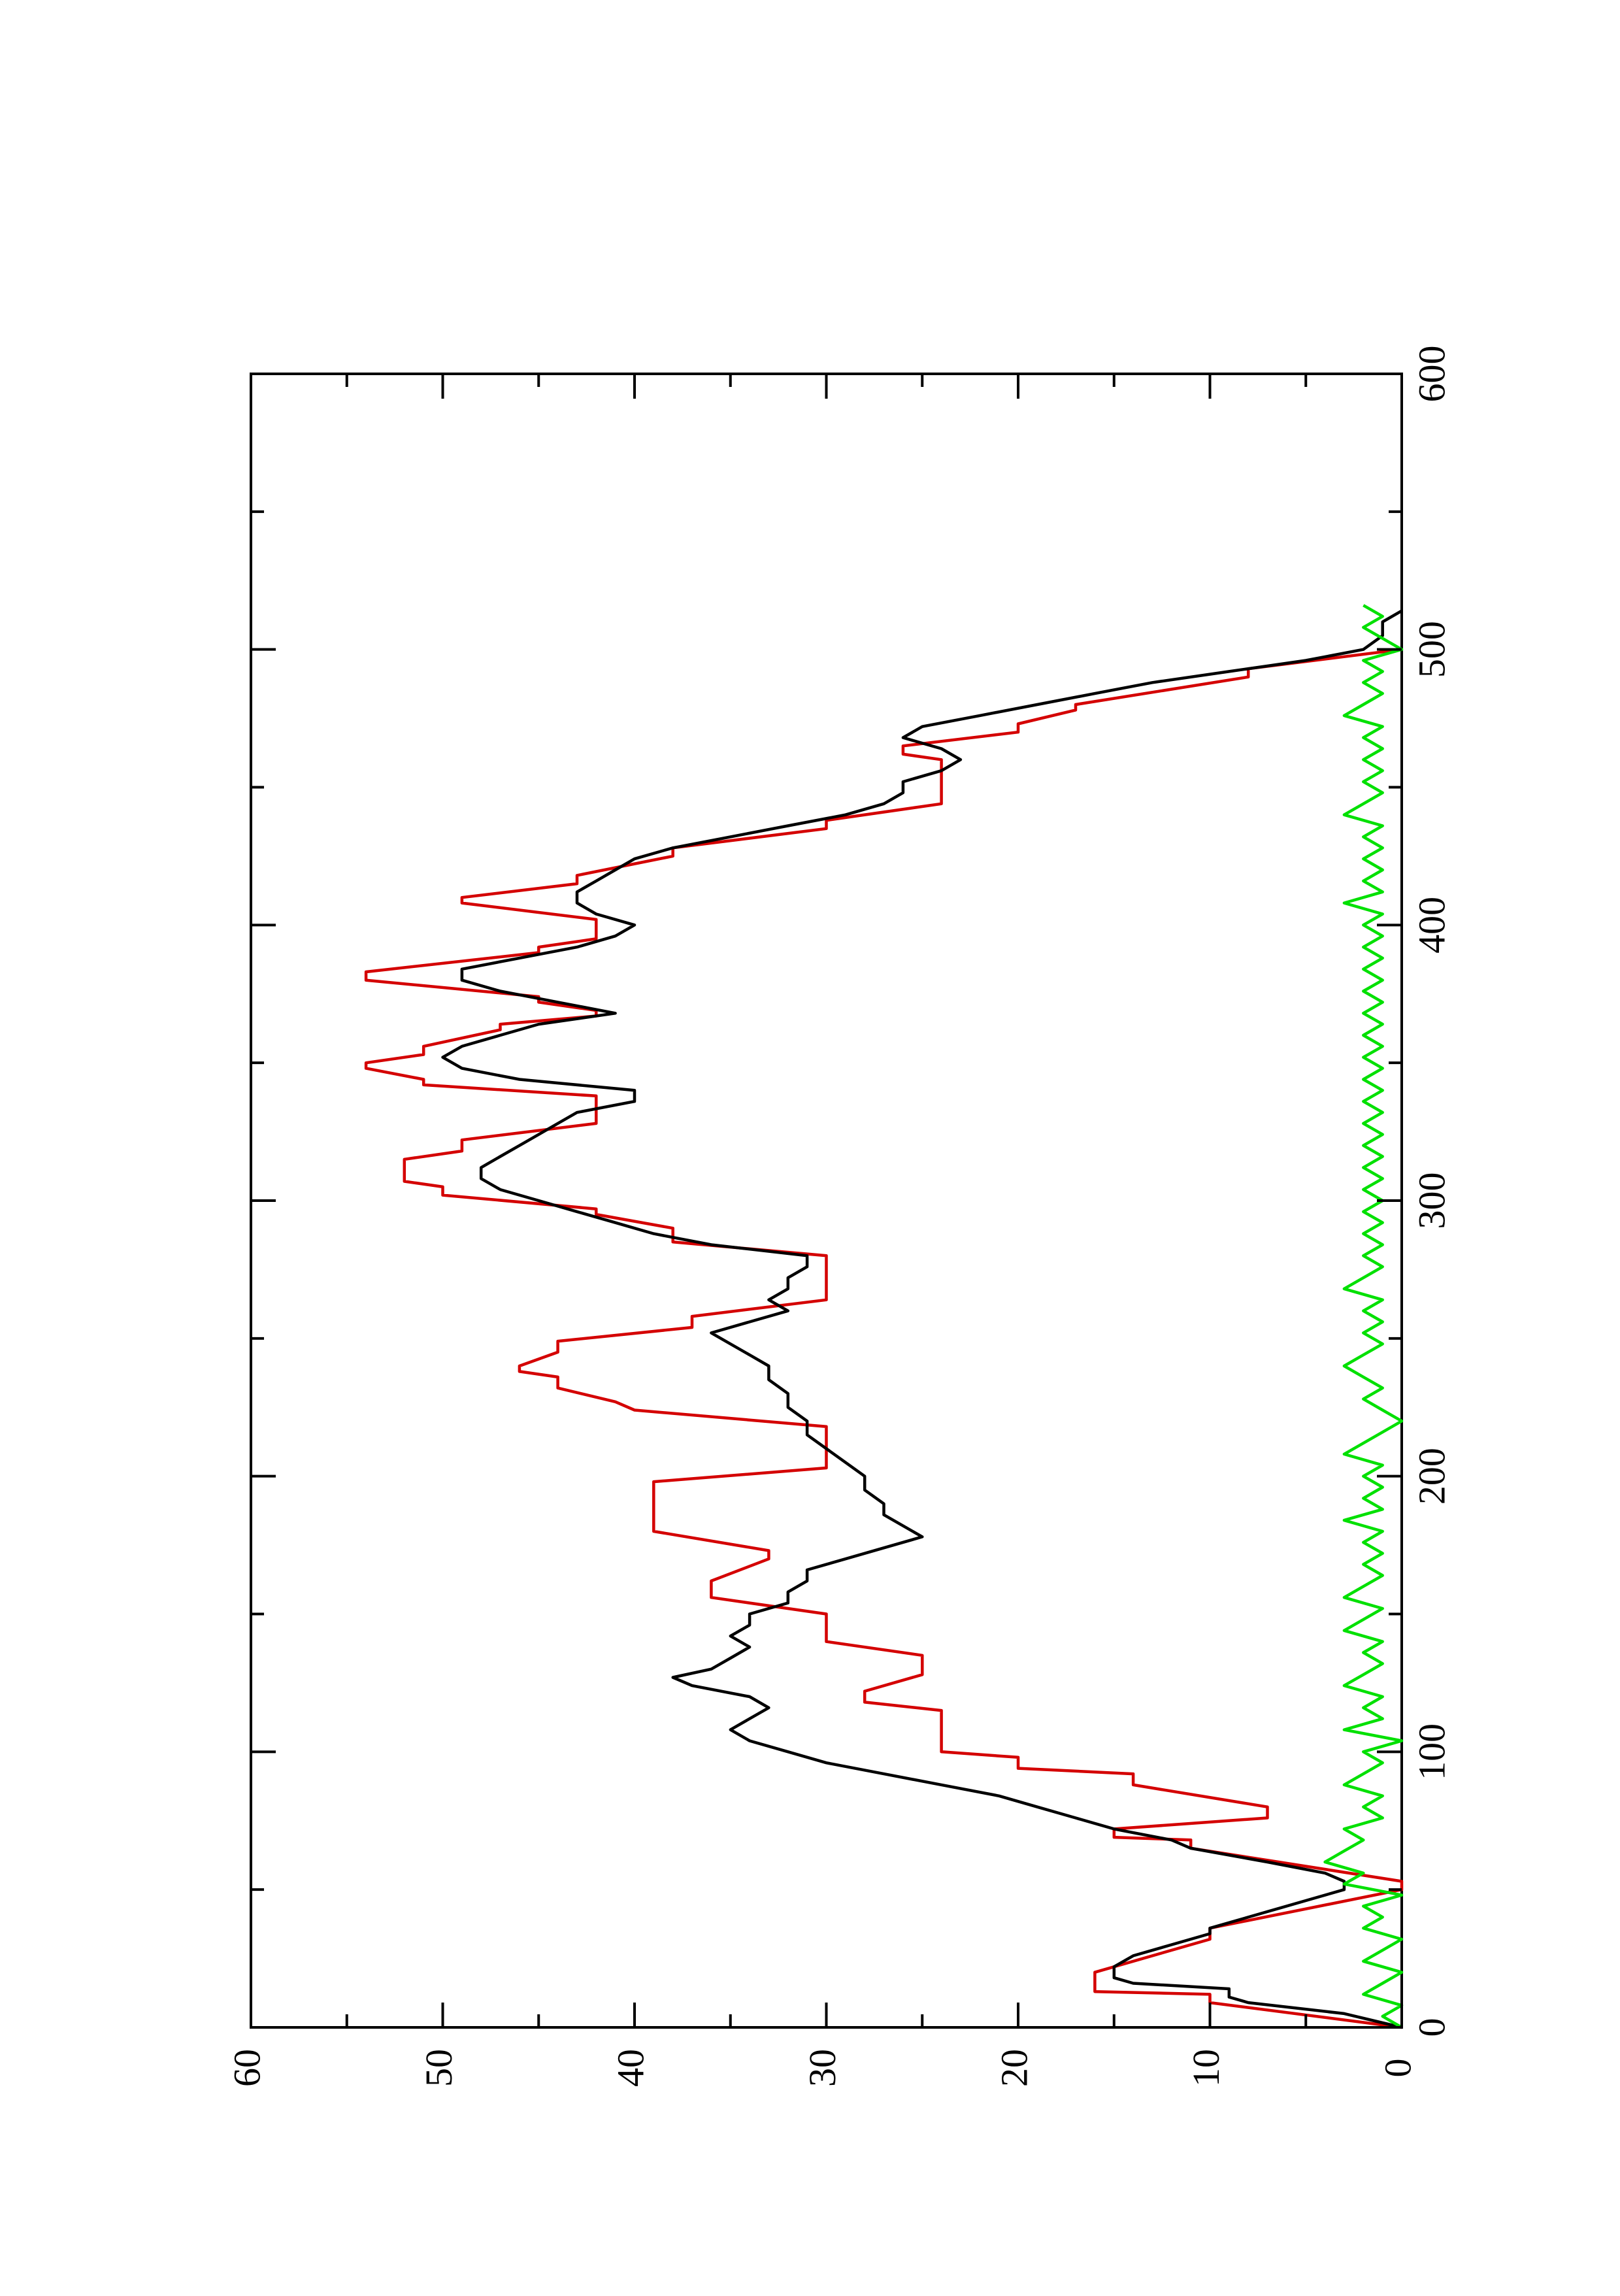  I want to click on x-tick-label: 300, so click(1431, 1201).